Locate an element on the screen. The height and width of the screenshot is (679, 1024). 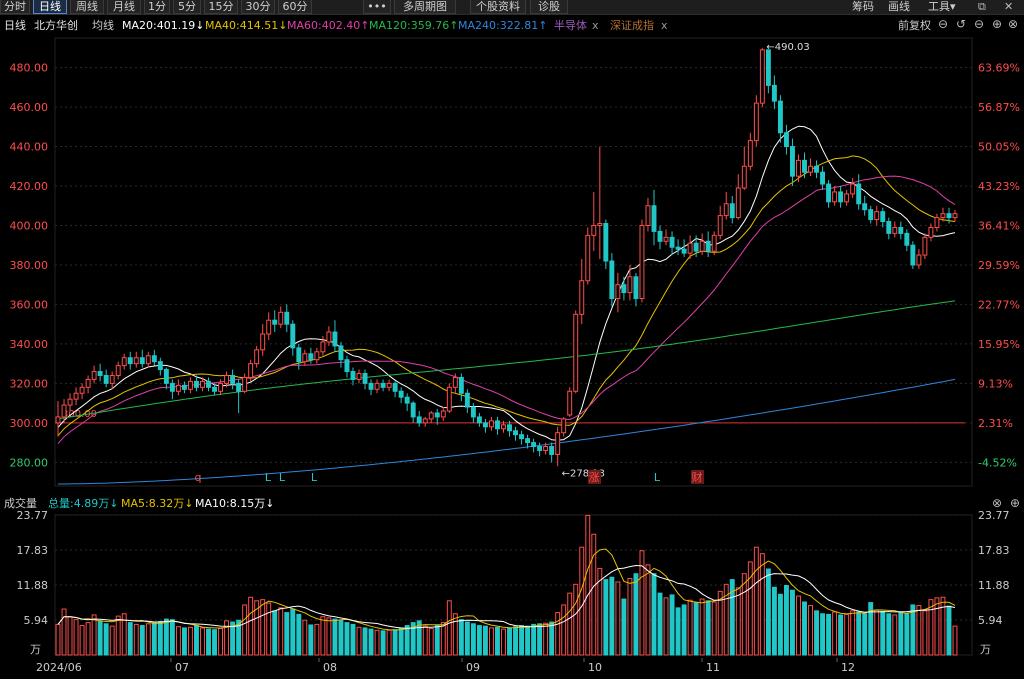
ma120-value: MA120:359.76↑ is located at coordinates (414, 25).